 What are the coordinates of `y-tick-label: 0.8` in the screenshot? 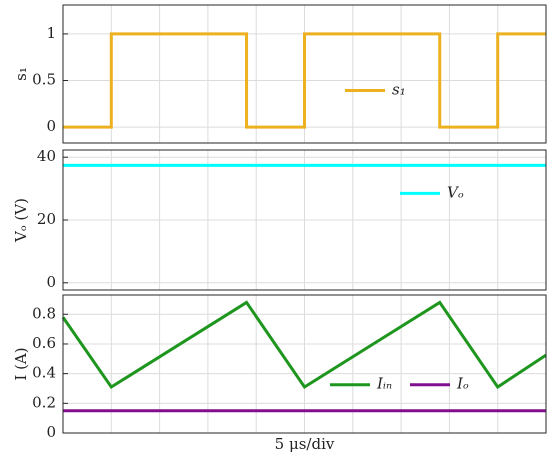 It's located at (44, 313).